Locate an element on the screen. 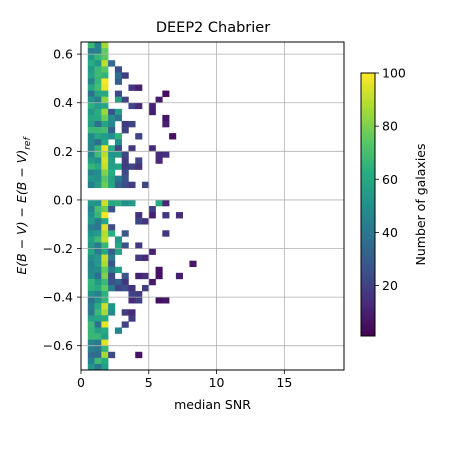  y-tick-label: 0.6 is located at coordinates (63, 54).